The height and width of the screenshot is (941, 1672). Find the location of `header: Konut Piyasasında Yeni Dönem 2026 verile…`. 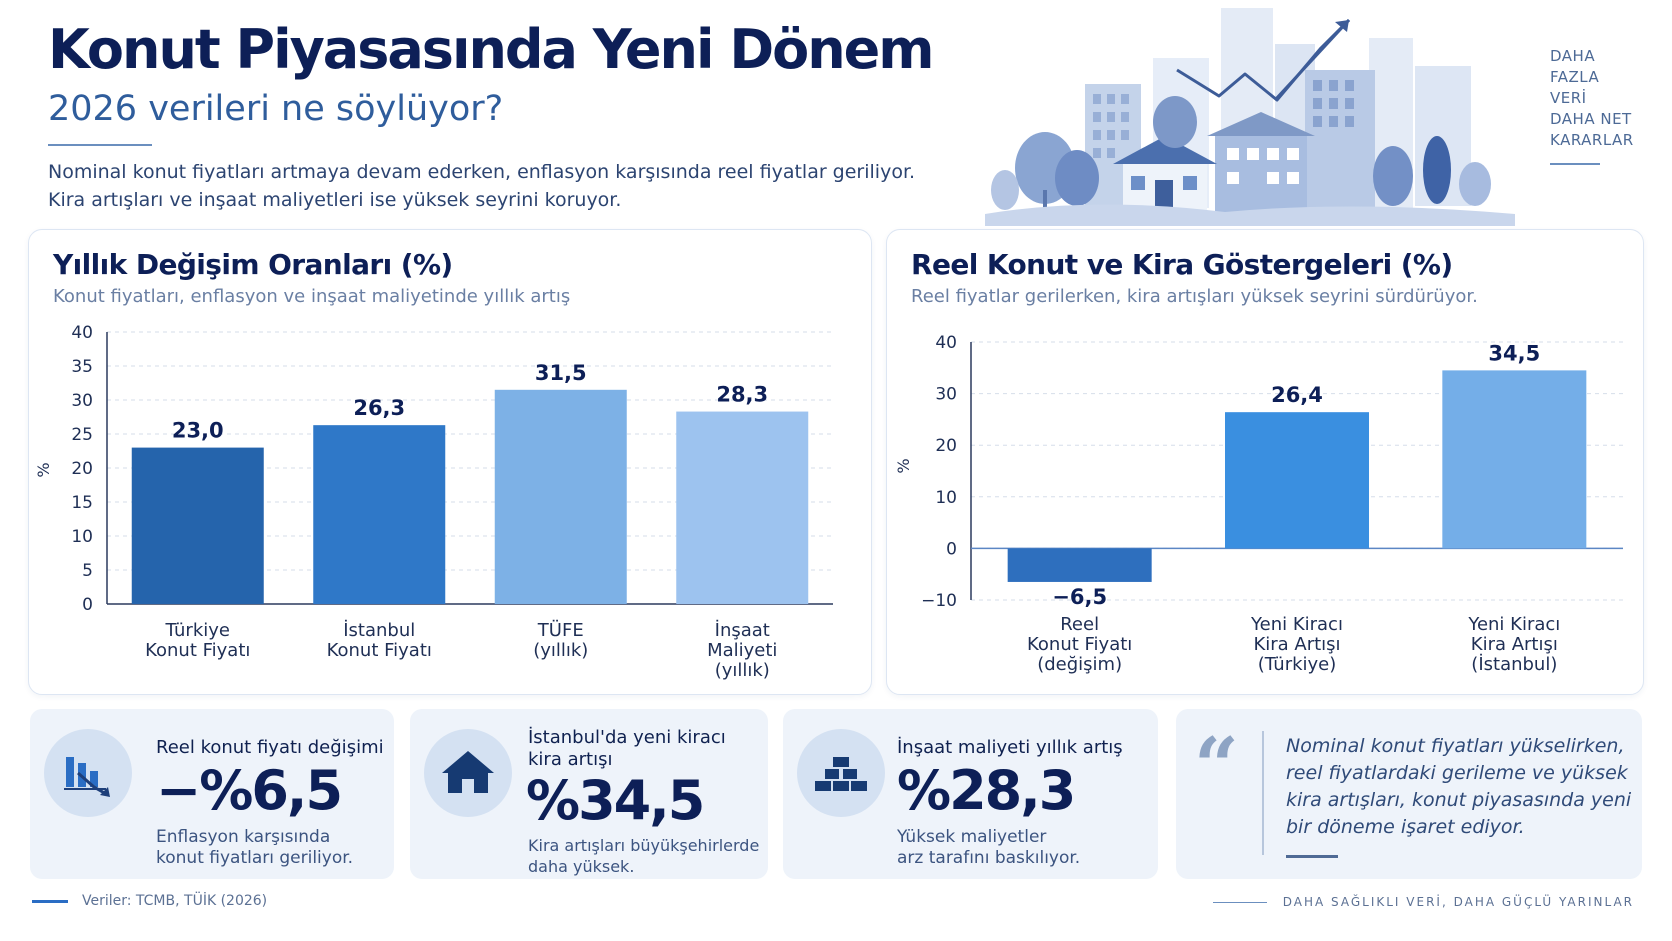

header: Konut Piyasasında Yeni Dönem 2026 verile… is located at coordinates (528, 114).